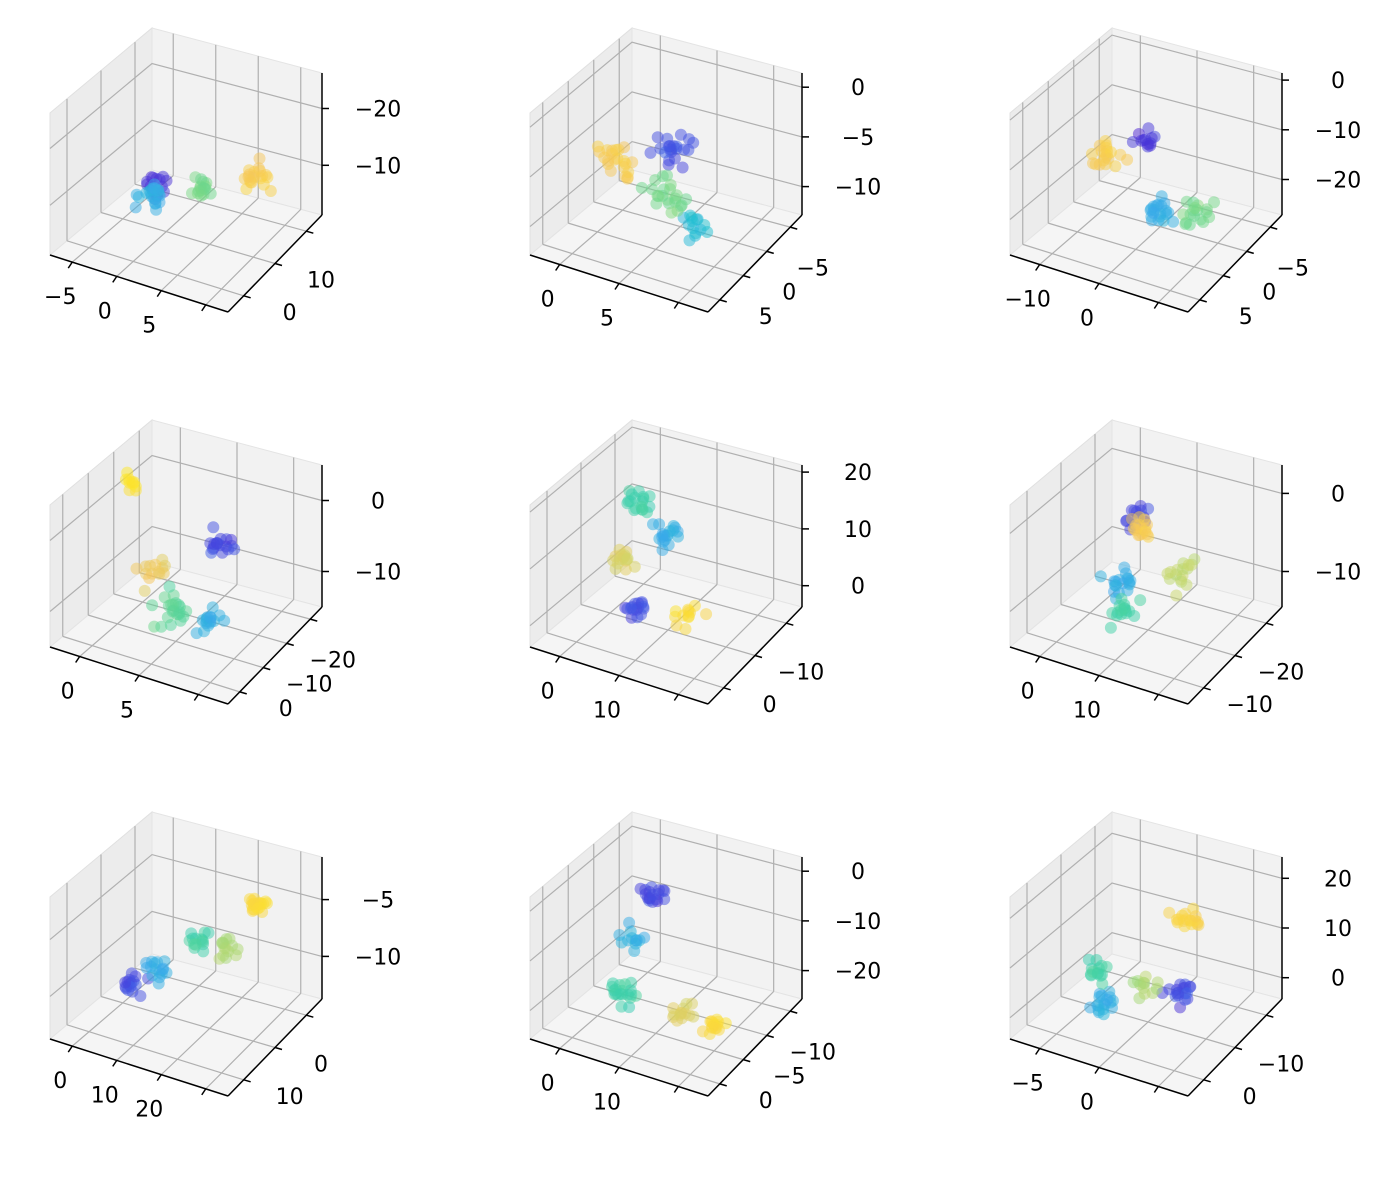 The width and height of the screenshot is (1382, 1184). What do you see at coordinates (1293, 268) in the screenshot?
I see `y-tick-label: −5` at bounding box center [1293, 268].